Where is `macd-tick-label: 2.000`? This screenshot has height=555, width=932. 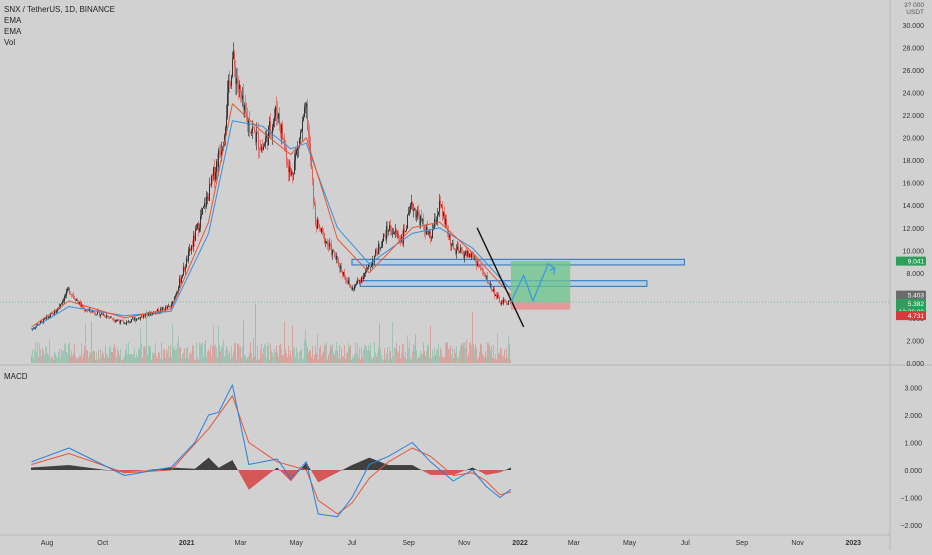 macd-tick-label: 2.000 is located at coordinates (913, 416).